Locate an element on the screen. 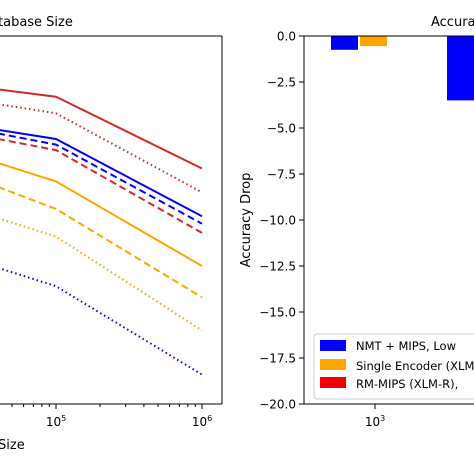  right-x-tick-label-1e3: 103 is located at coordinates (375, 421).